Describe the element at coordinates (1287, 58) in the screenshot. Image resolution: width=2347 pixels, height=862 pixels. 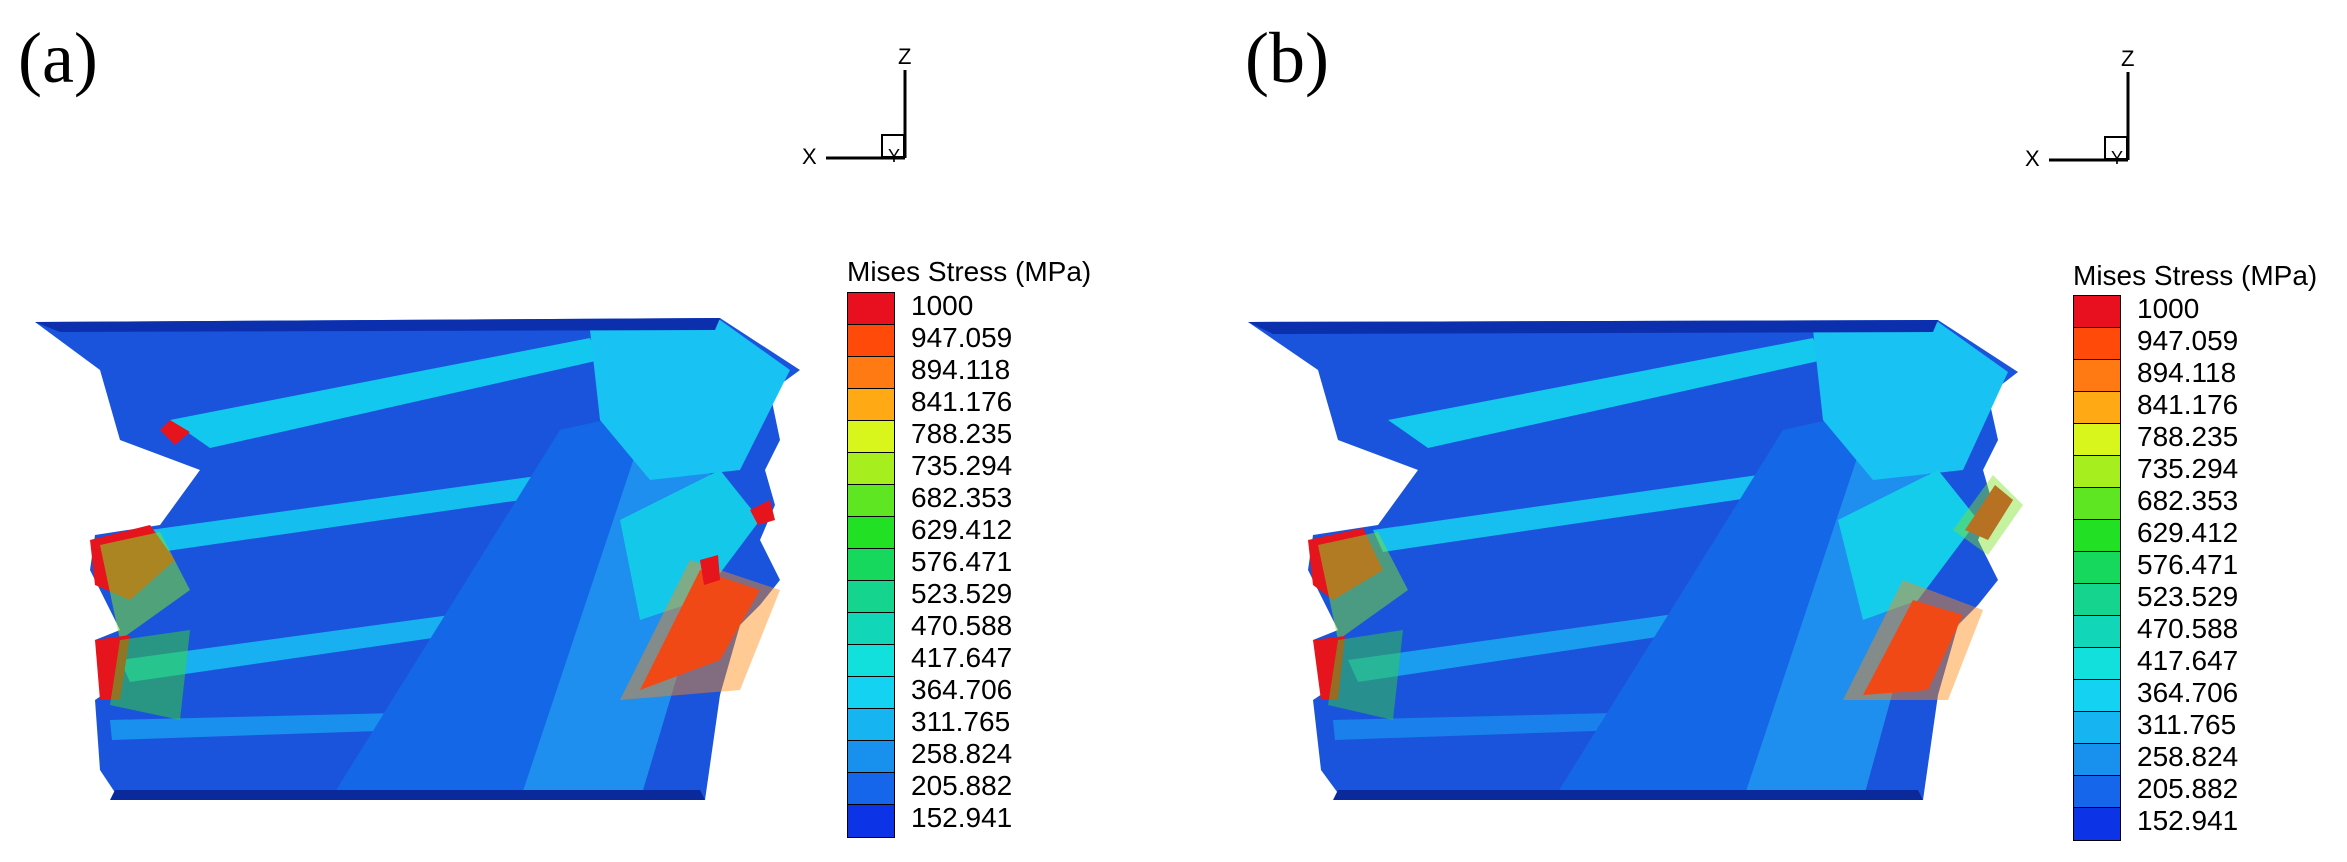
I see `panel-label-b: (b)` at that location.